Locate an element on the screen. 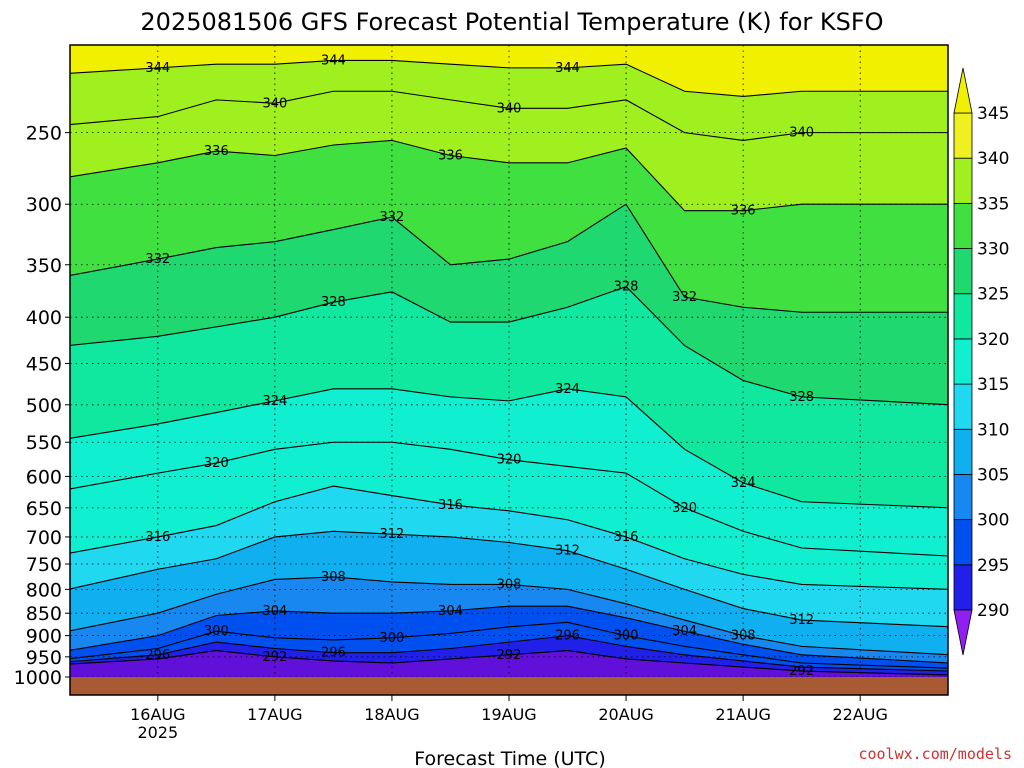 Image resolution: width=1024 pixels, height=768 pixels. colorbar-label: 335 is located at coordinates (993, 204).